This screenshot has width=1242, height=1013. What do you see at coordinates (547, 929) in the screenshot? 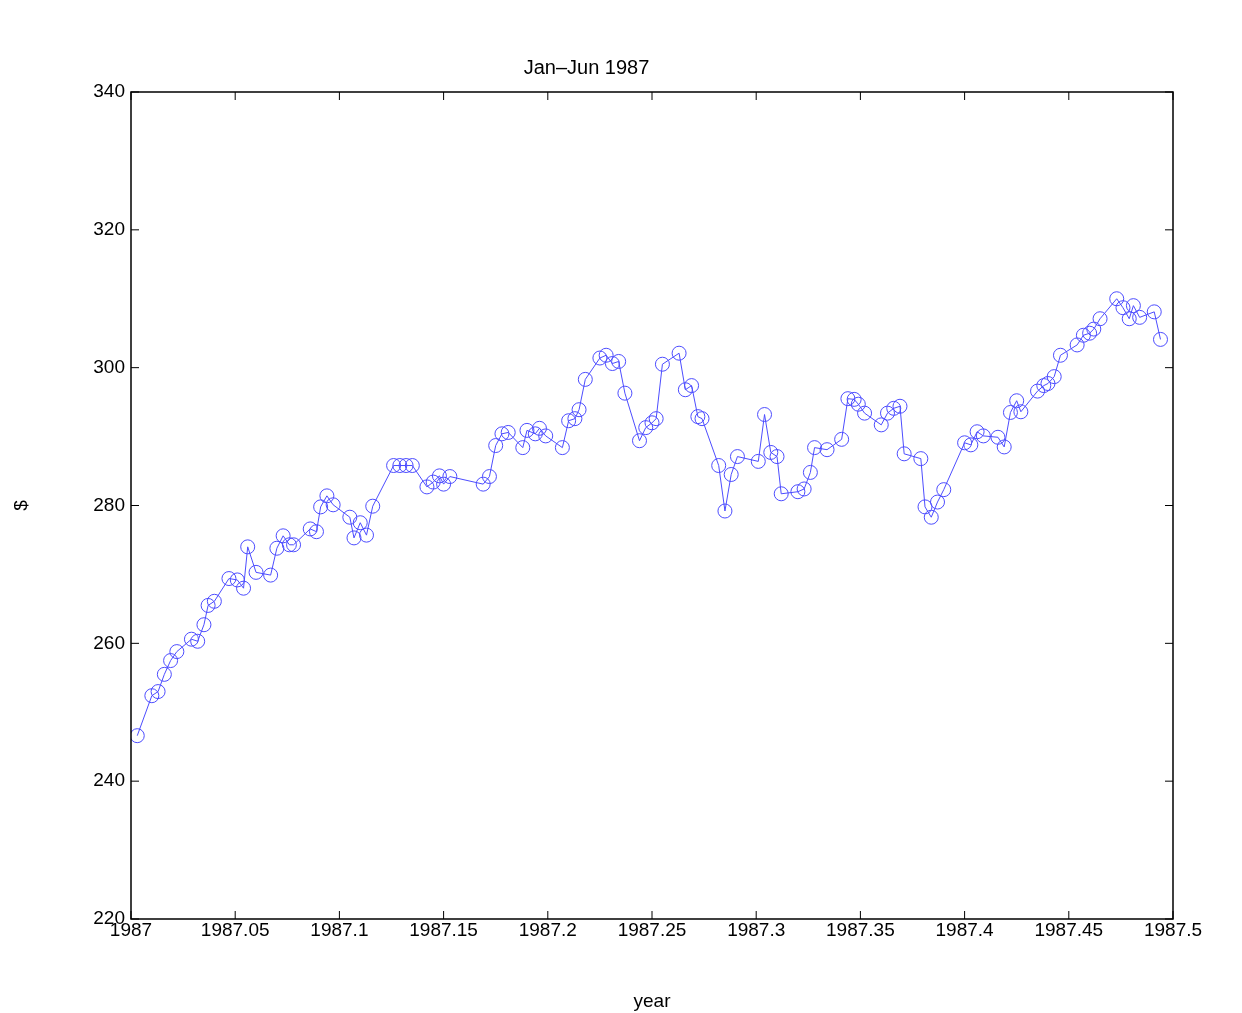
I see `x-tick-label: 1987.2` at bounding box center [547, 929].